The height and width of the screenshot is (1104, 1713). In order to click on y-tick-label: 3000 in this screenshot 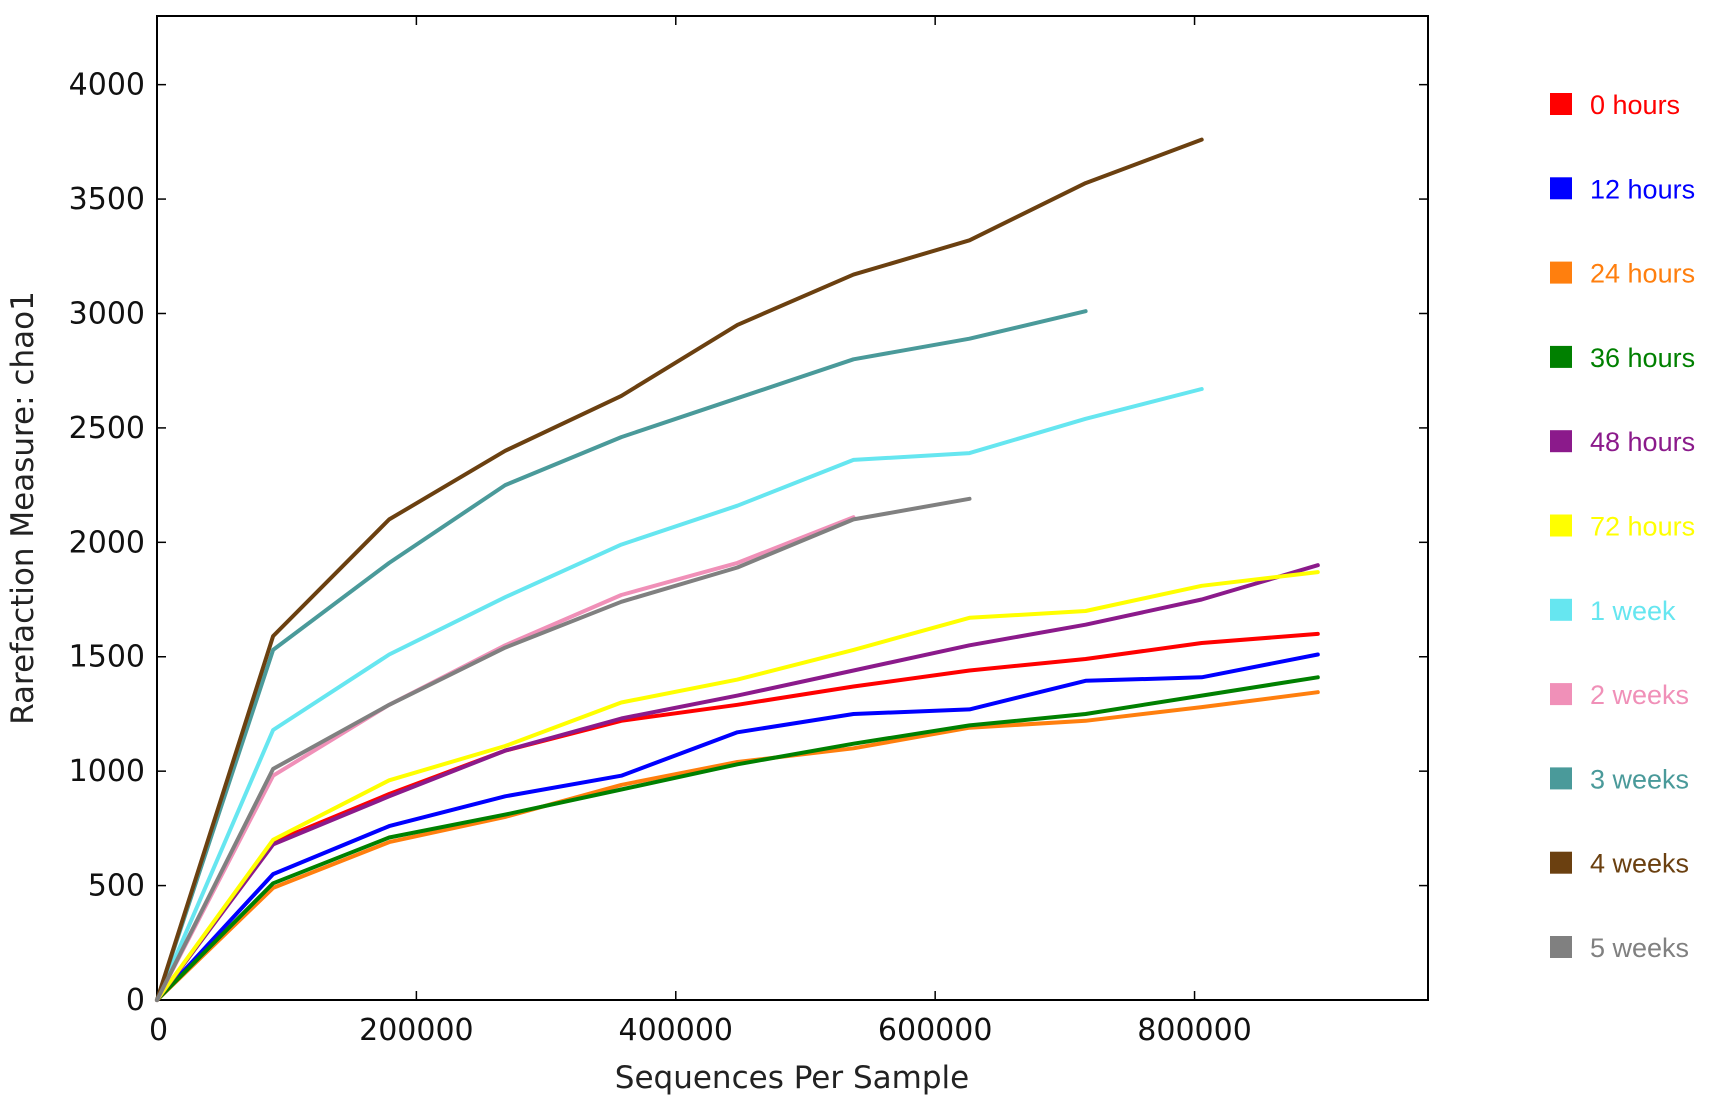, I will do `click(107, 313)`.